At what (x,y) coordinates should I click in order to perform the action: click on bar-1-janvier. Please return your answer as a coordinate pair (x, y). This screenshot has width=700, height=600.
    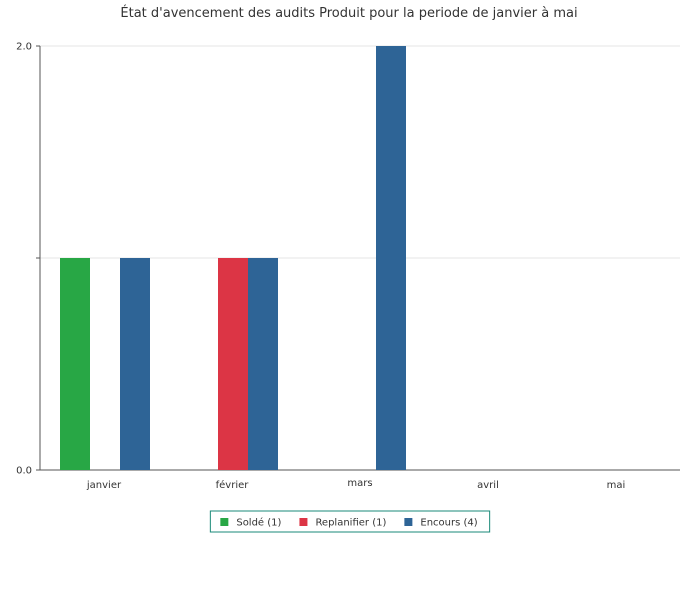
    Looking at the image, I should click on (75, 364).